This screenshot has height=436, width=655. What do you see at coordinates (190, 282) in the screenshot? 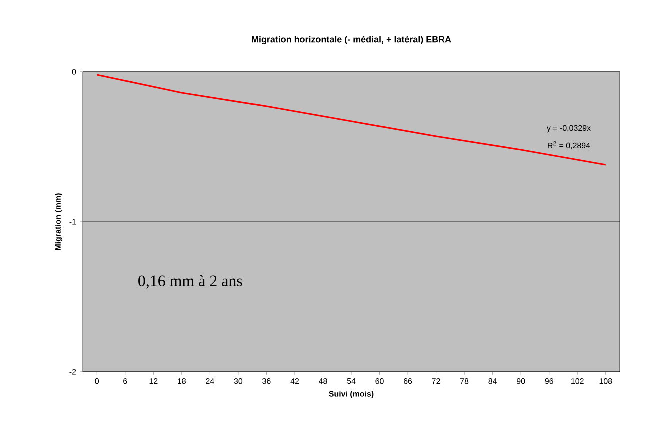
I see `annotation: 0,16 mm à 2 ans` at bounding box center [190, 282].